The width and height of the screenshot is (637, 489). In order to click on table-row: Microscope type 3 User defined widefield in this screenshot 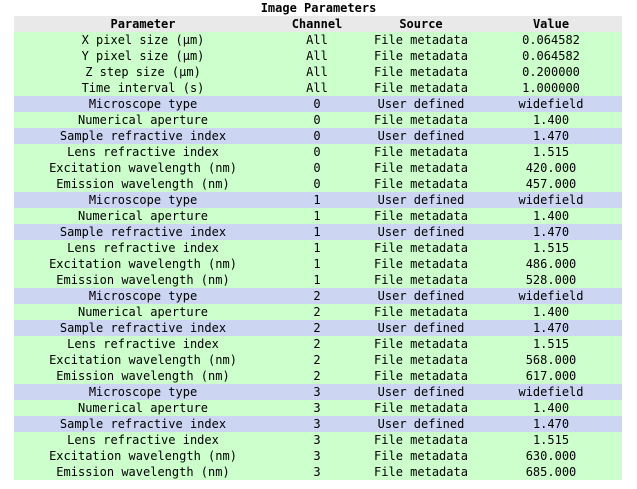, I will do `click(318, 392)`.